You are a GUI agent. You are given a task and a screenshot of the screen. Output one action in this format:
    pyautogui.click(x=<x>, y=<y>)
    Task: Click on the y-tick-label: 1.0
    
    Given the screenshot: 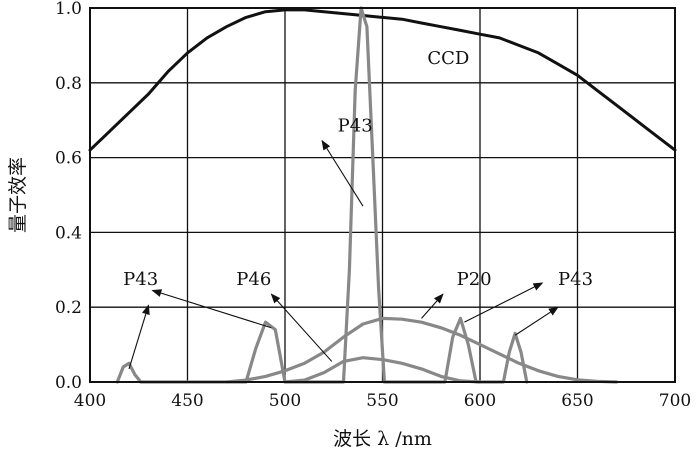 What is the action you would take?
    pyautogui.click(x=68, y=9)
    